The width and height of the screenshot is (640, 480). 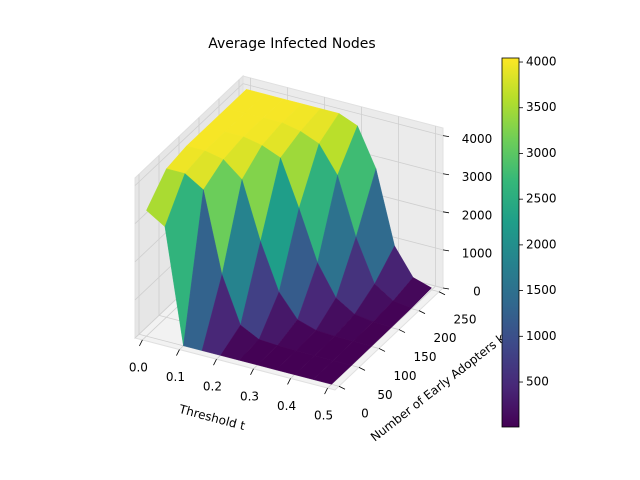 I want to click on y-tick-label: 250, so click(x=465, y=319).